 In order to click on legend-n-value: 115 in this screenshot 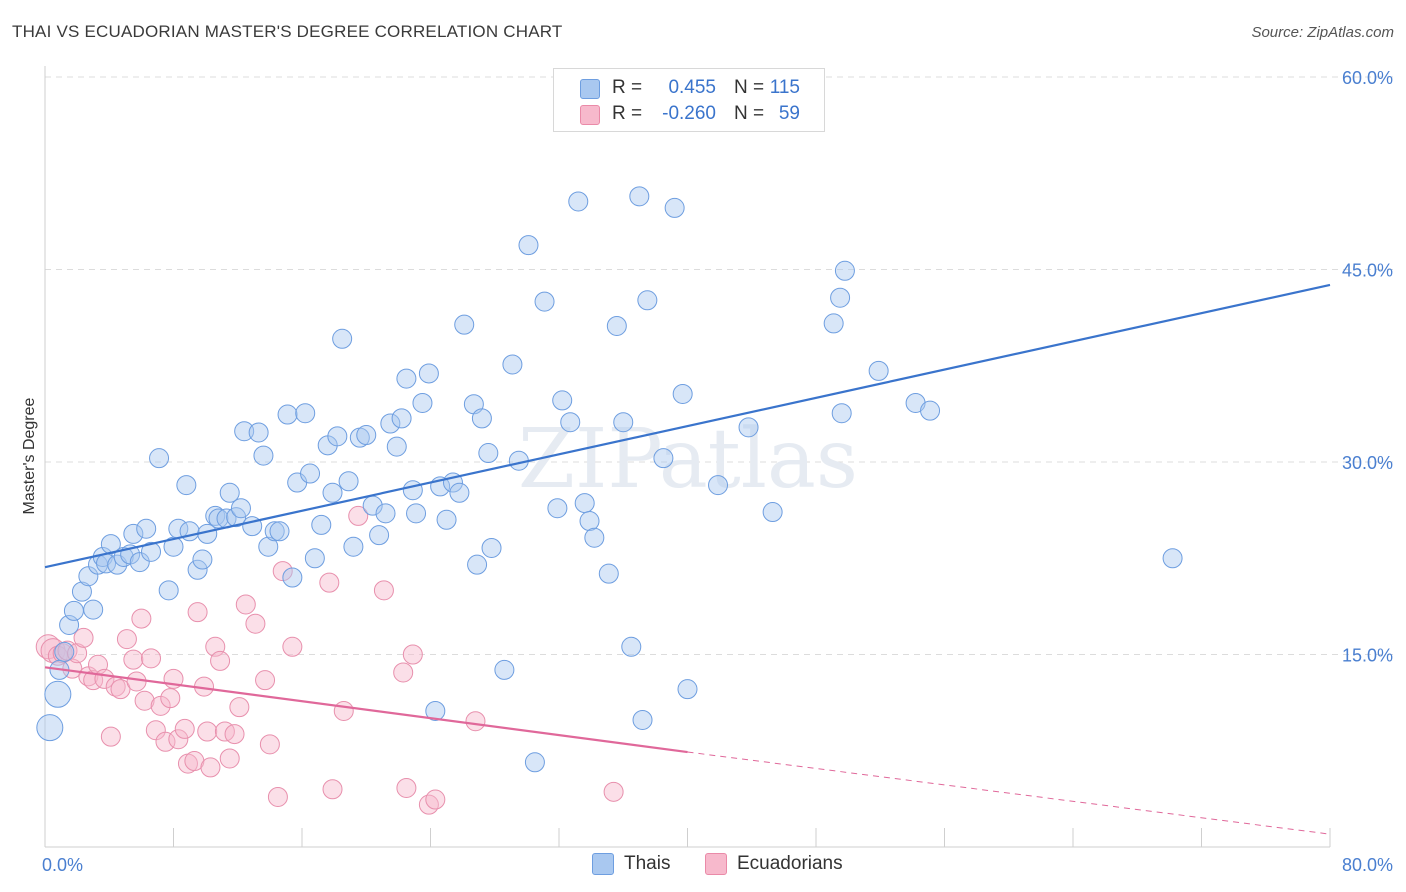, I will do `click(784, 87)`.